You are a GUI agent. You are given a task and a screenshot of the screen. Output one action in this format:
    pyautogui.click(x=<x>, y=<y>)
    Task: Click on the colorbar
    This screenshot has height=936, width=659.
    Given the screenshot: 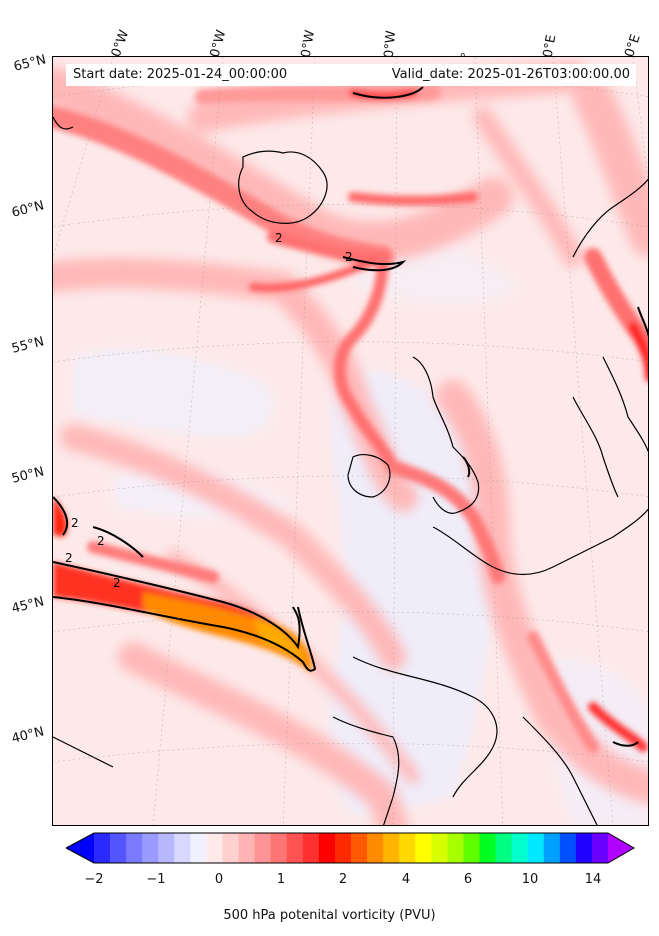 What is the action you would take?
    pyautogui.click(x=351, y=848)
    